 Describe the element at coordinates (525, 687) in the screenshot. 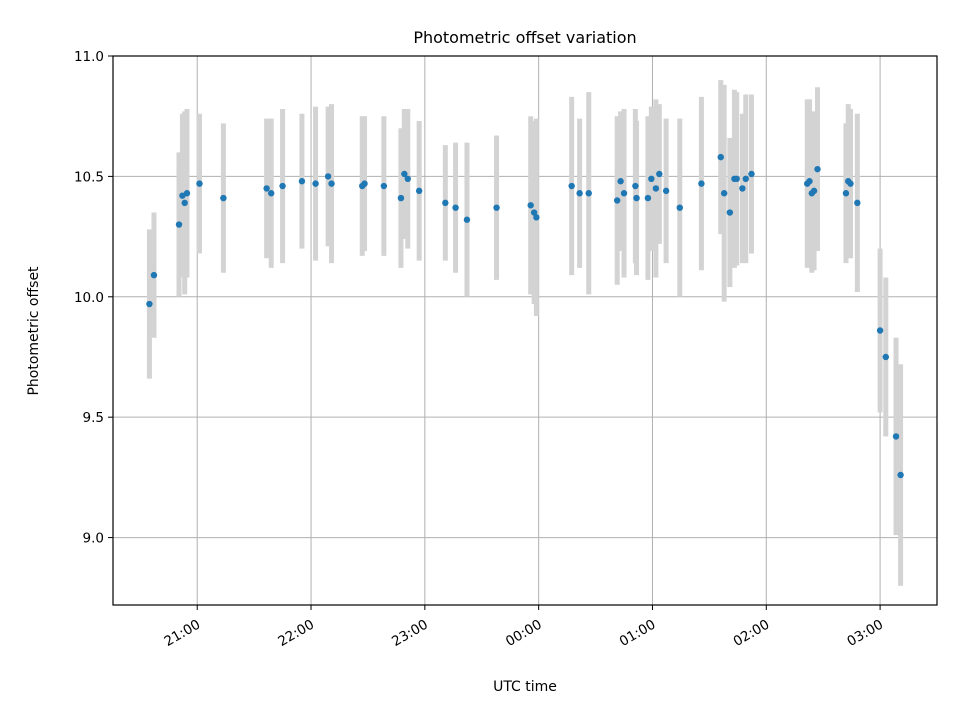

I see `x-axis-label: UTC time` at that location.